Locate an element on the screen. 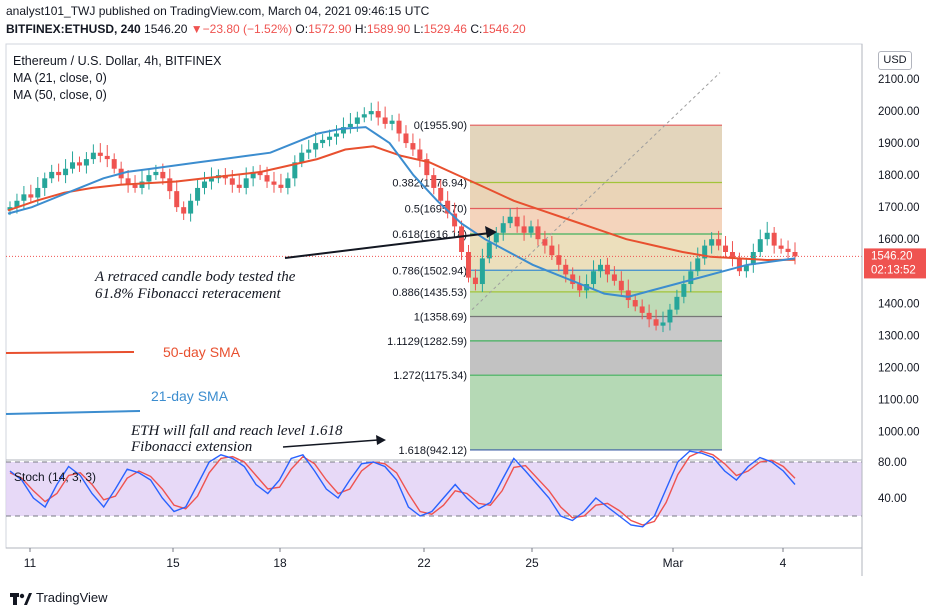  close-label: C: is located at coordinates (476, 29).